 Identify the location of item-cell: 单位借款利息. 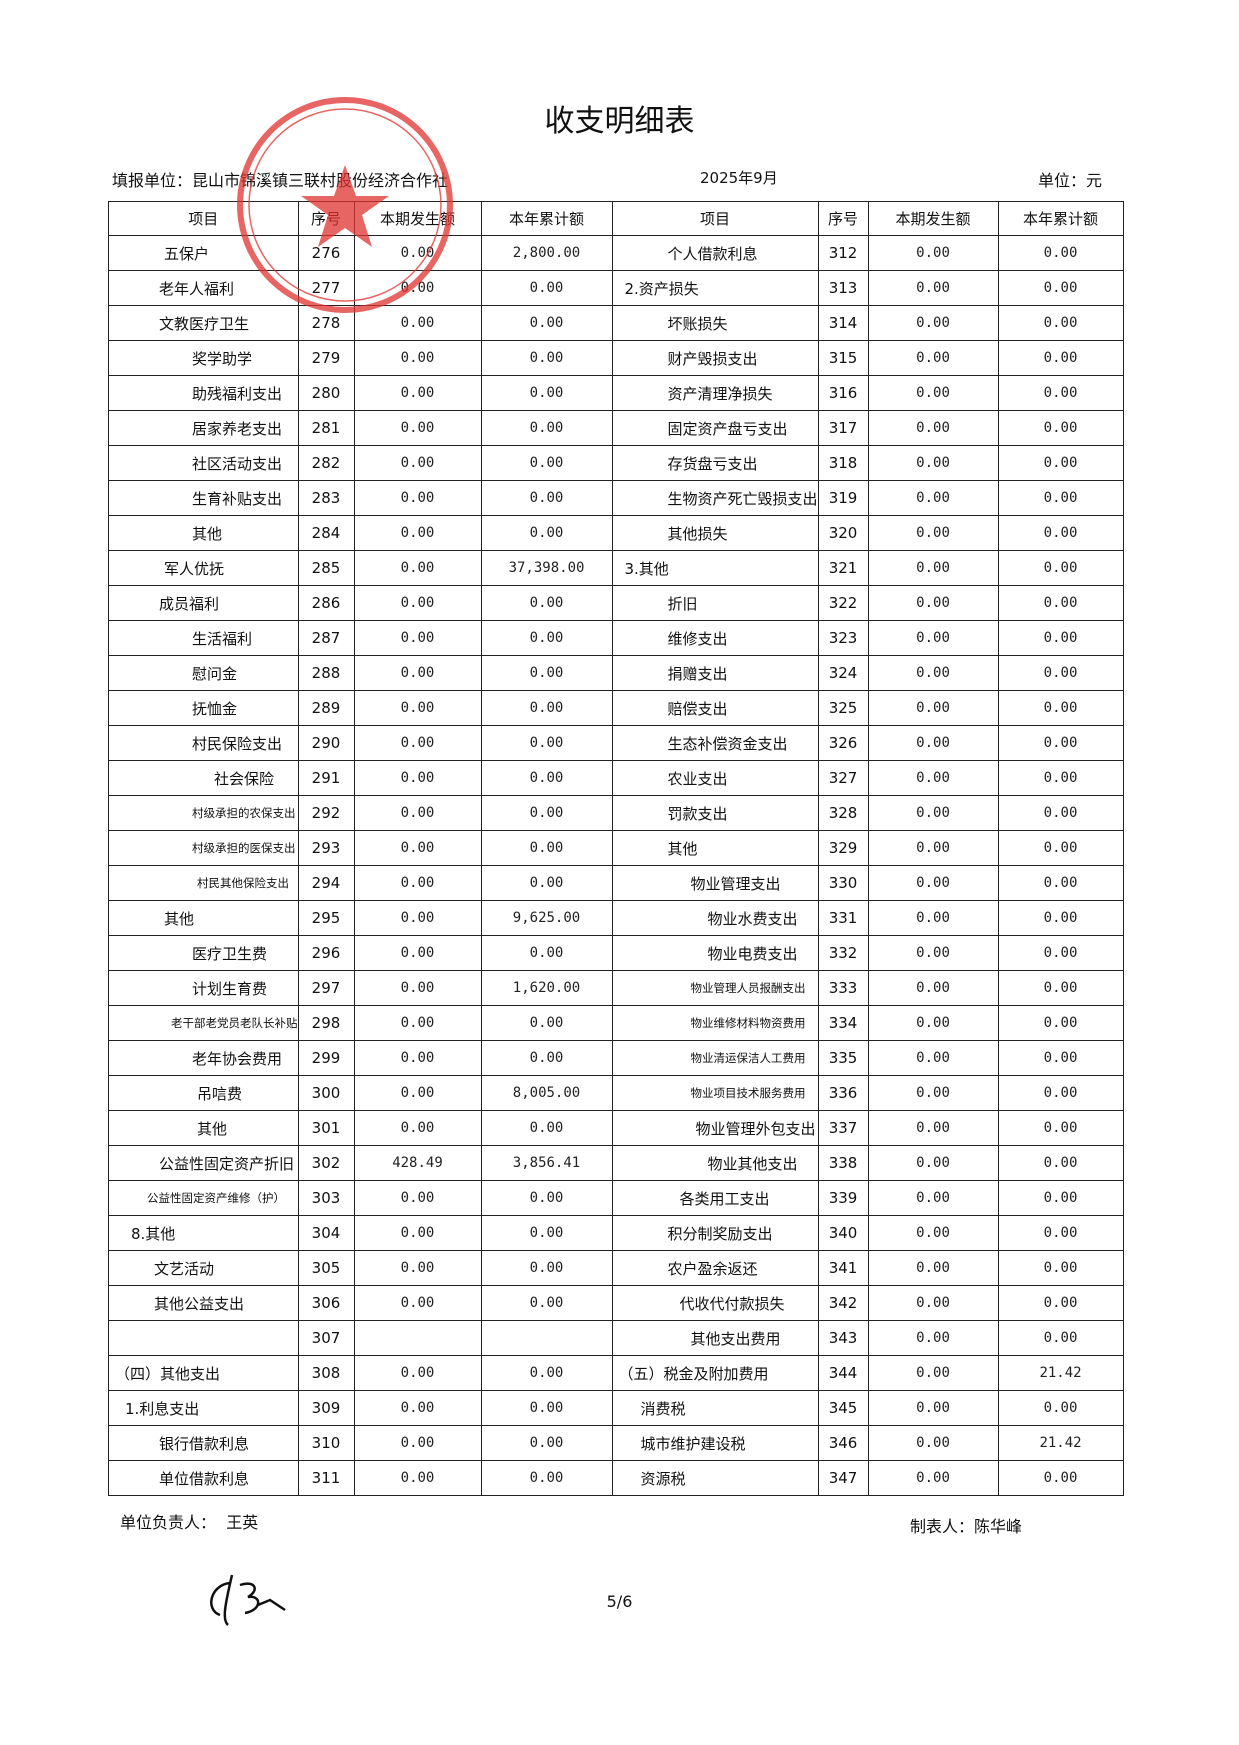
(203, 1478).